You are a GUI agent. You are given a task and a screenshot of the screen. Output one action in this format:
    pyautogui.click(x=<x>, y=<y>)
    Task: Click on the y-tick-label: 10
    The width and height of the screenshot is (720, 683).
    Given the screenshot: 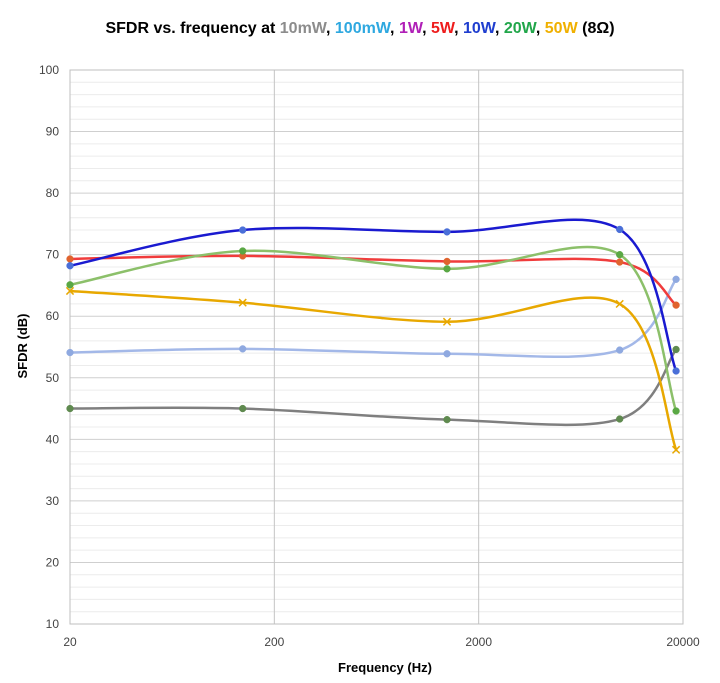 What is the action you would take?
    pyautogui.click(x=53, y=624)
    